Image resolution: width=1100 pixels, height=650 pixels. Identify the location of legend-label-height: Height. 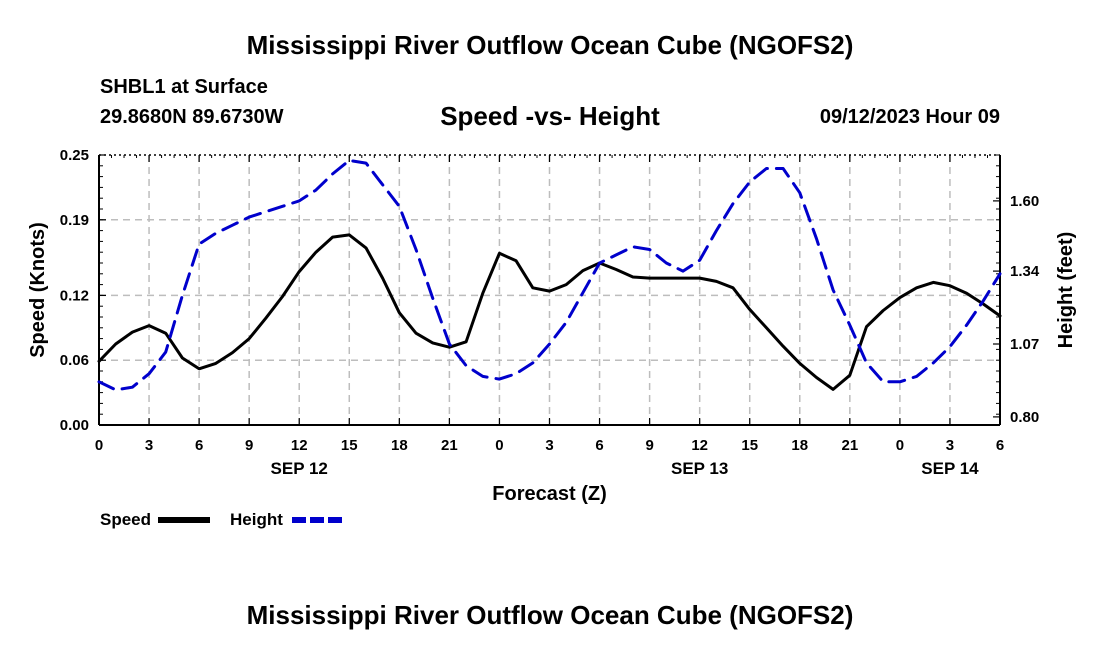
(256, 519).